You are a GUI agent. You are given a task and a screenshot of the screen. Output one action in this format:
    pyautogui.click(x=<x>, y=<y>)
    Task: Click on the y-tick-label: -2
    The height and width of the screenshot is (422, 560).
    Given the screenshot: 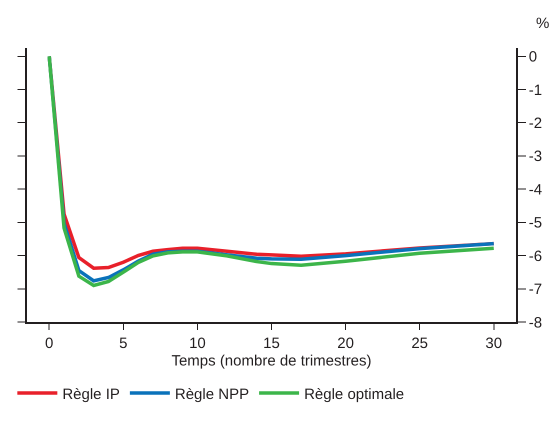 What is the action you would take?
    pyautogui.click(x=535, y=123)
    